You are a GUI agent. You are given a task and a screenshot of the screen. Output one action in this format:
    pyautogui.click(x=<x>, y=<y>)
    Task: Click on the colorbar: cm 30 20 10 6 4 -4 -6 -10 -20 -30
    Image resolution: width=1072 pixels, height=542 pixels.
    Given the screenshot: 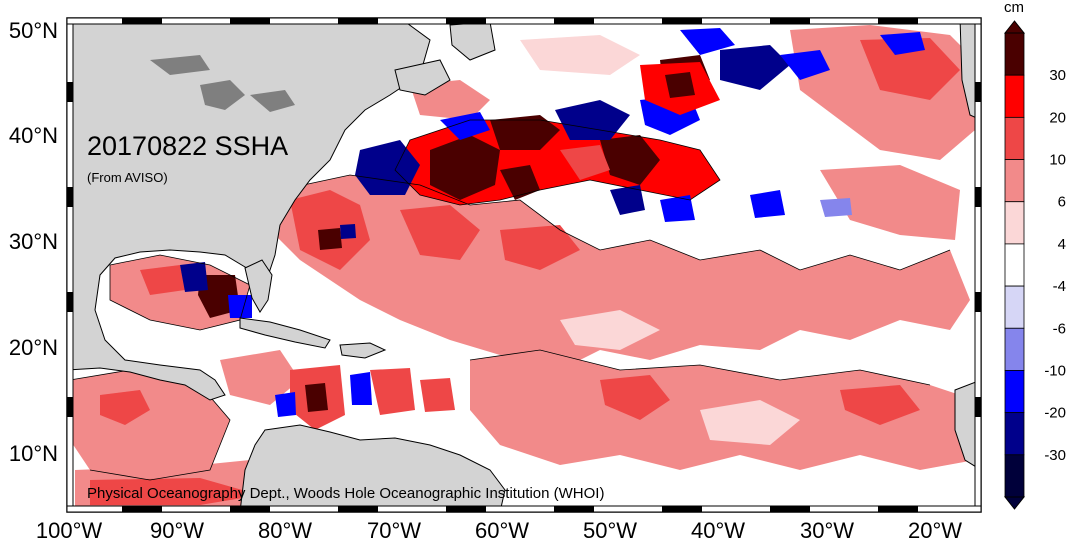 What is the action you would take?
    pyautogui.click(x=1034, y=255)
    